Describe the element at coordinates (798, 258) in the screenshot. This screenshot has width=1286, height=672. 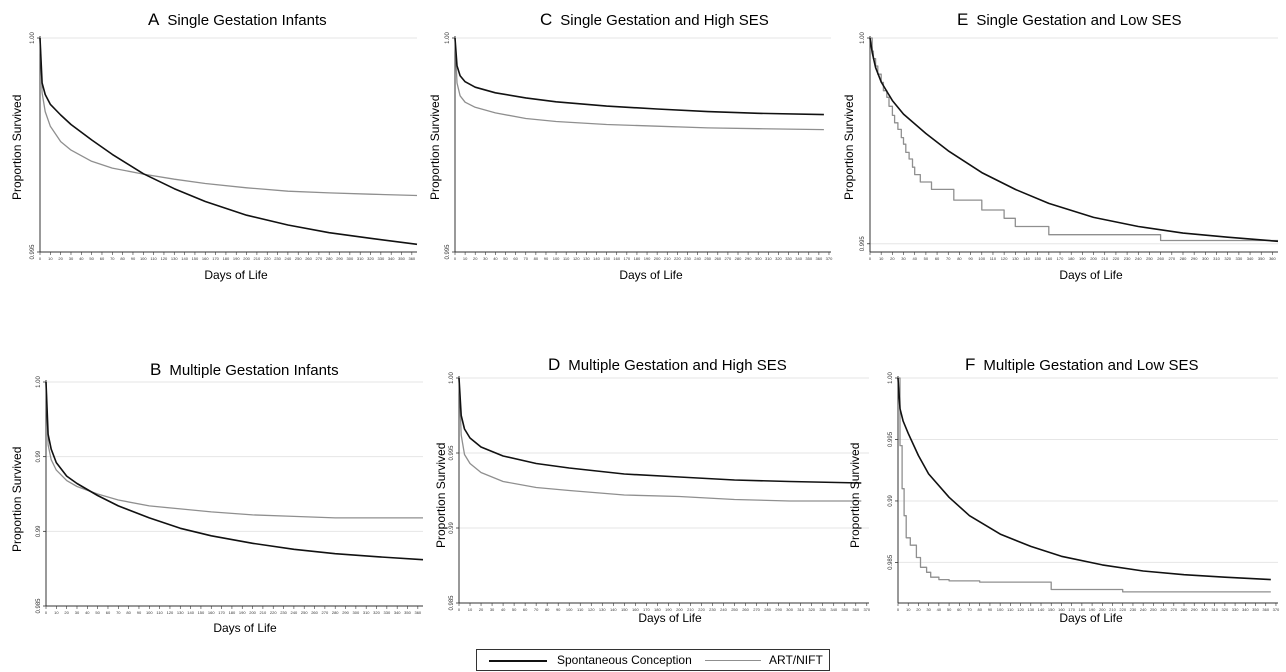
I see `x-tick-label: 340` at that location.